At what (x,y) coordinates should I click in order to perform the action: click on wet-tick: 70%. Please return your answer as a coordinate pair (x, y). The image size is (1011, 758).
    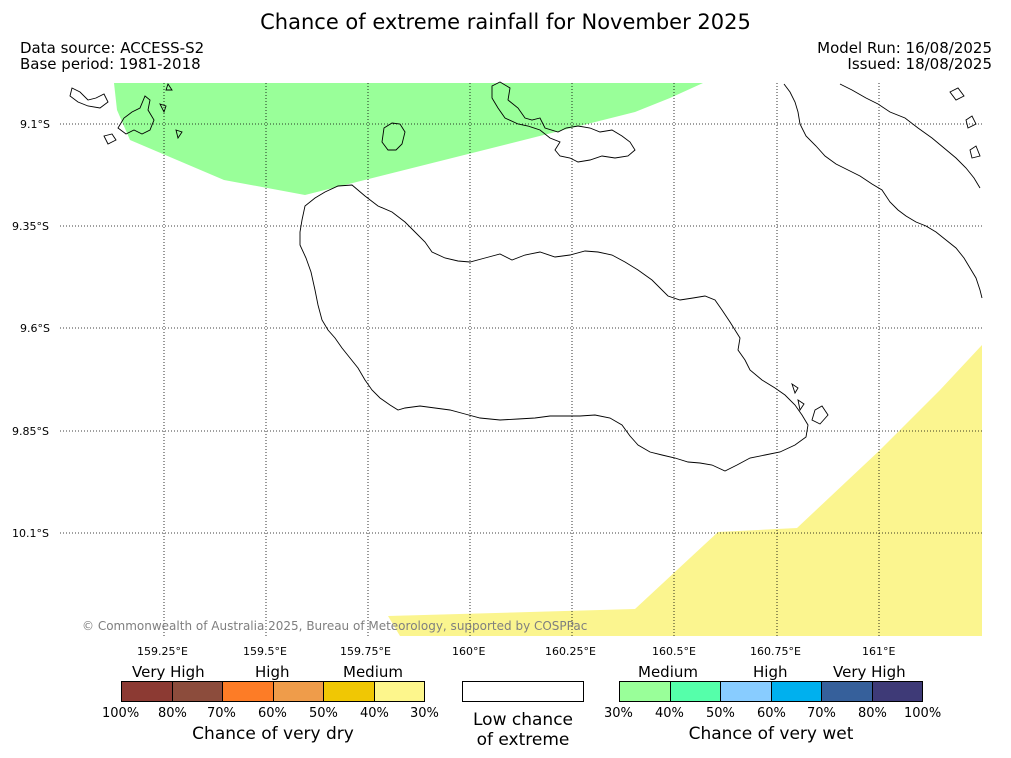
    Looking at the image, I should click on (821, 713).